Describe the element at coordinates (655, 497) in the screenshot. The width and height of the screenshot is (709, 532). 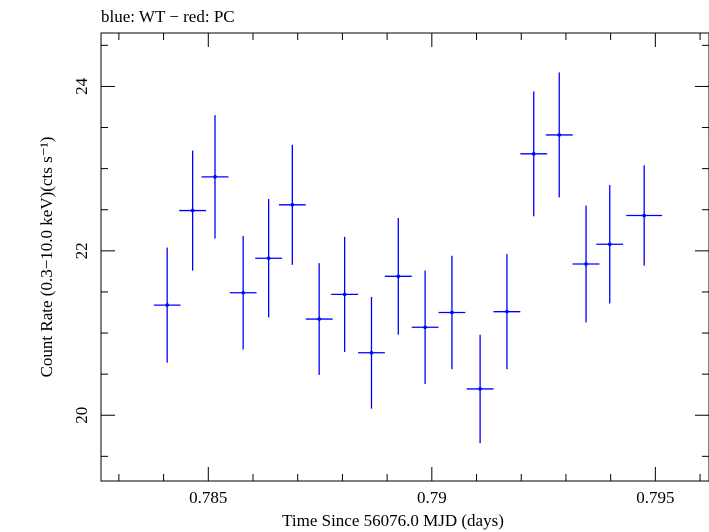
I see `x-tick-label: 0.795` at that location.